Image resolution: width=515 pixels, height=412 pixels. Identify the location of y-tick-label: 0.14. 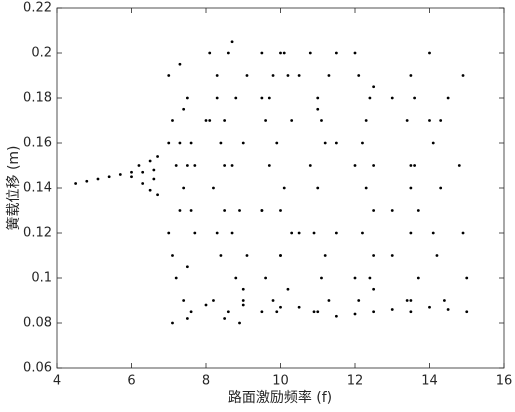
(37, 188).